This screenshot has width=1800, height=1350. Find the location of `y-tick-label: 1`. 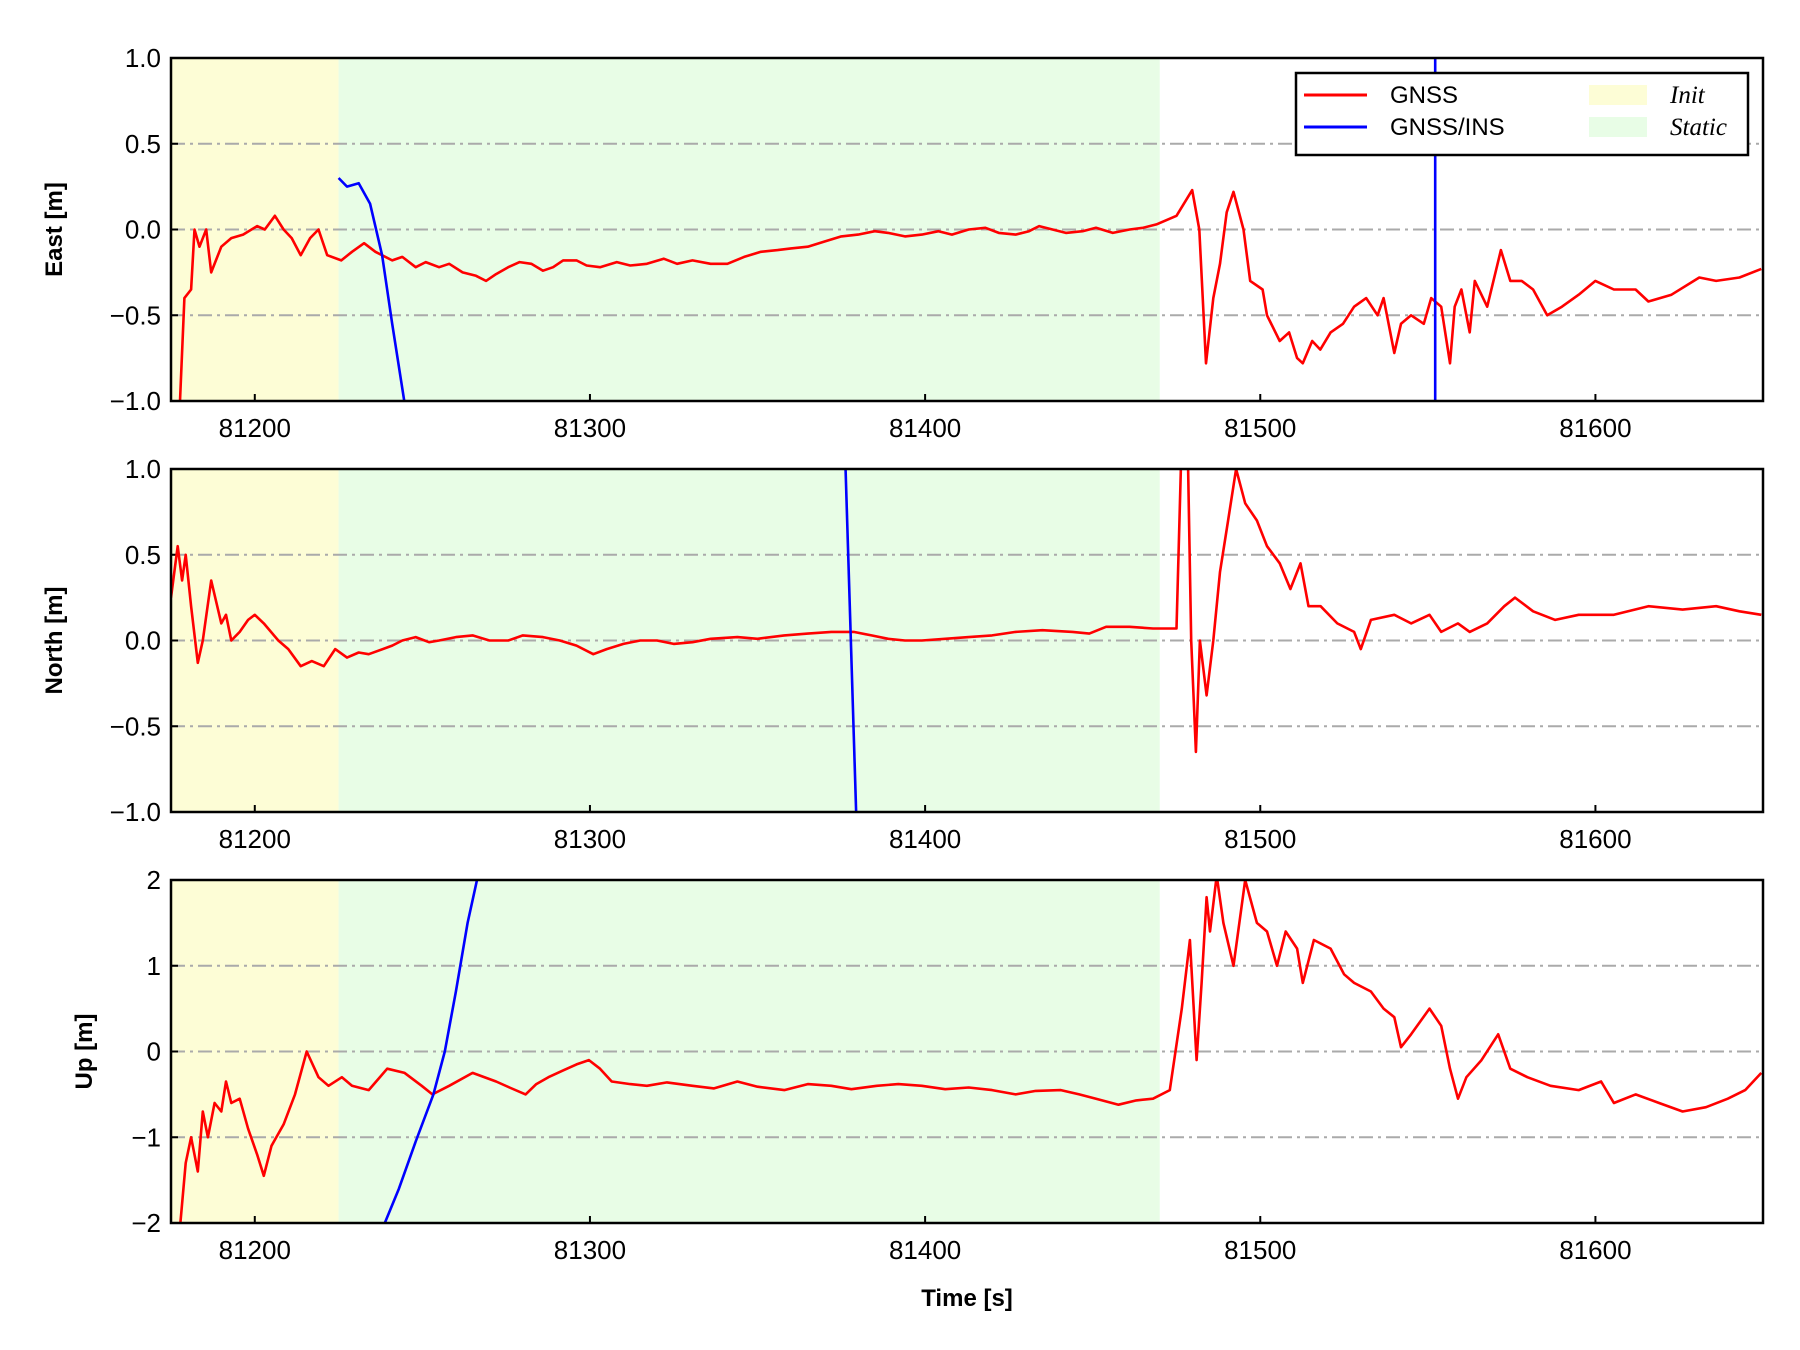

y-tick-label: 1 is located at coordinates (154, 966).